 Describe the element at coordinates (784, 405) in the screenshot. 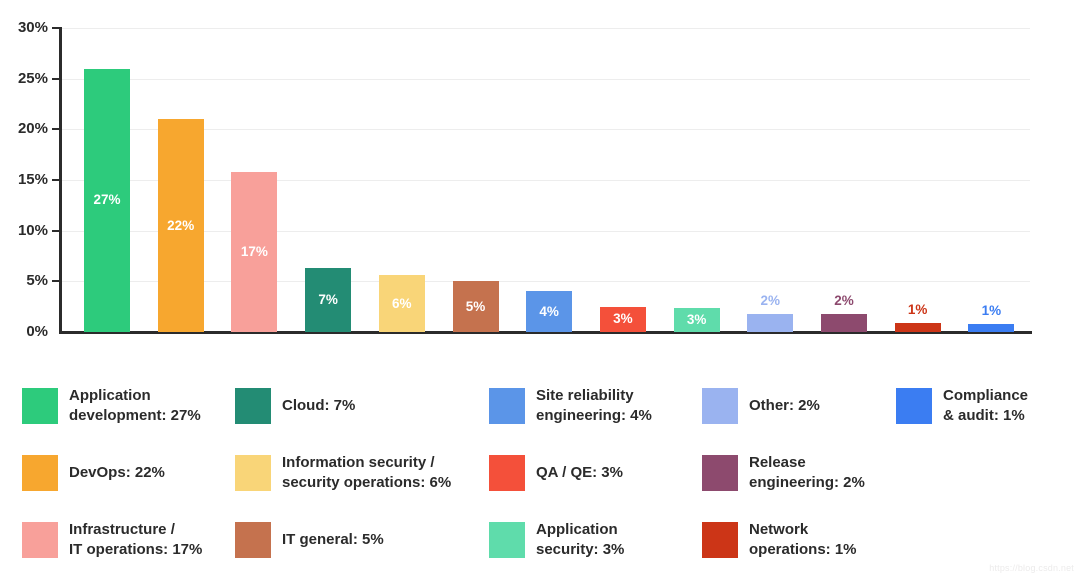

I see `legend-label: Other: 2%` at that location.